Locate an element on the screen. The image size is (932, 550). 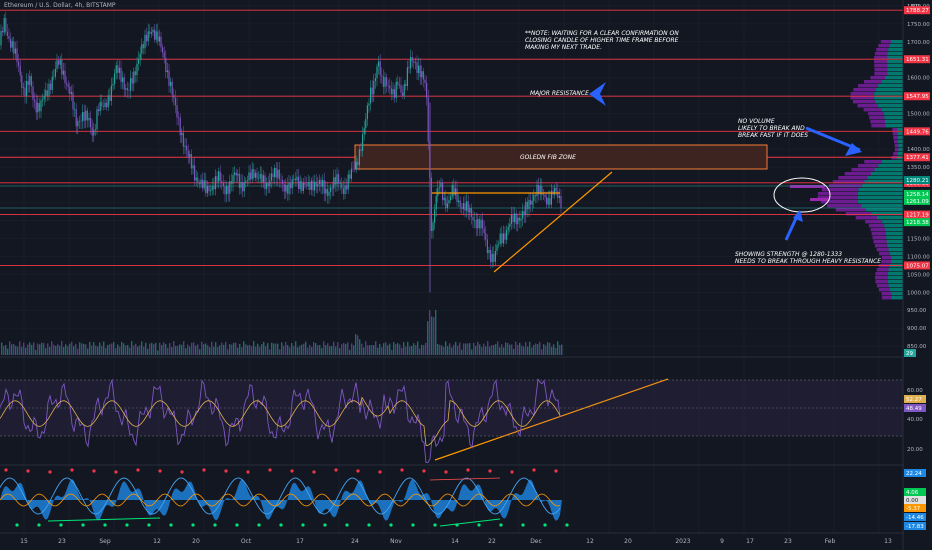
time-tick: 20 is located at coordinates (196, 541).